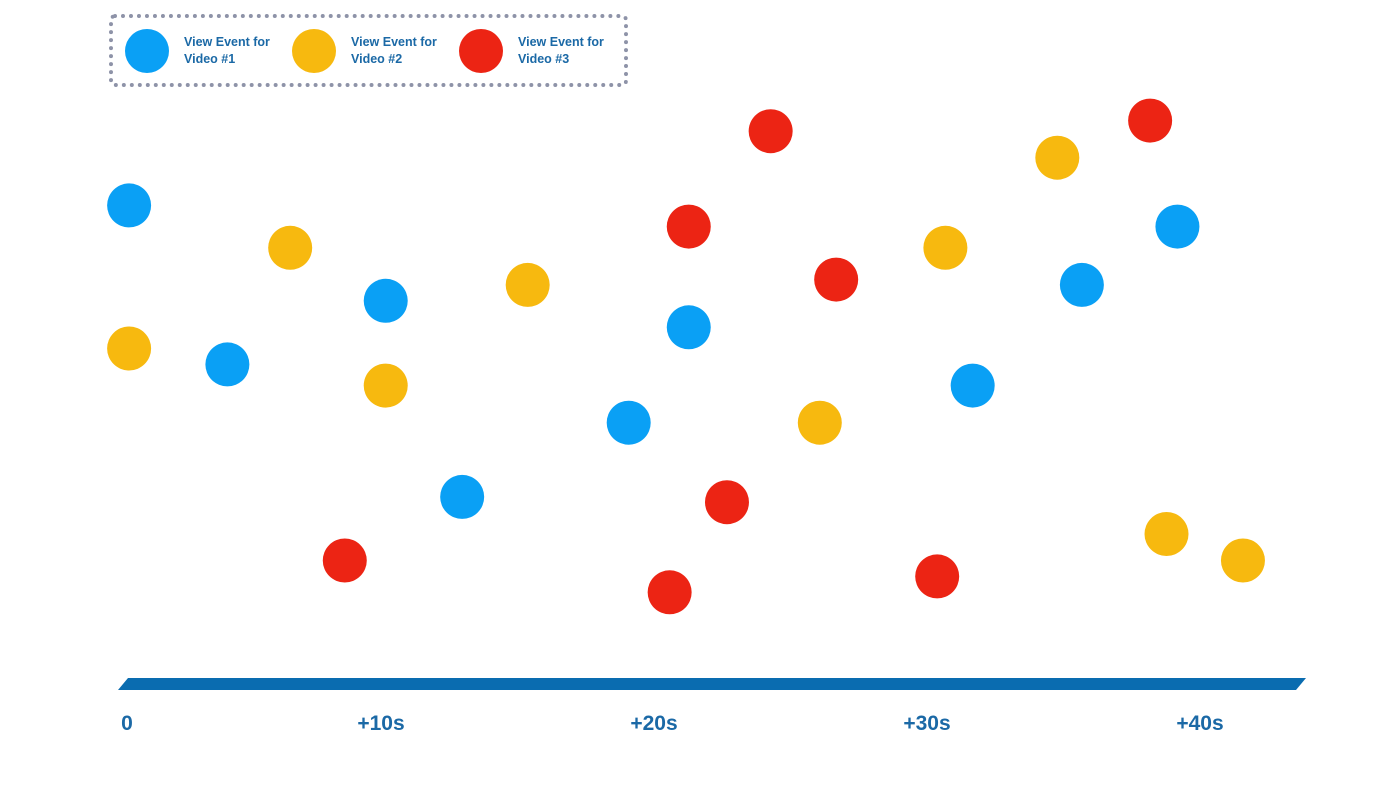  I want to click on tick-label-40s: +40s, so click(1200, 723).